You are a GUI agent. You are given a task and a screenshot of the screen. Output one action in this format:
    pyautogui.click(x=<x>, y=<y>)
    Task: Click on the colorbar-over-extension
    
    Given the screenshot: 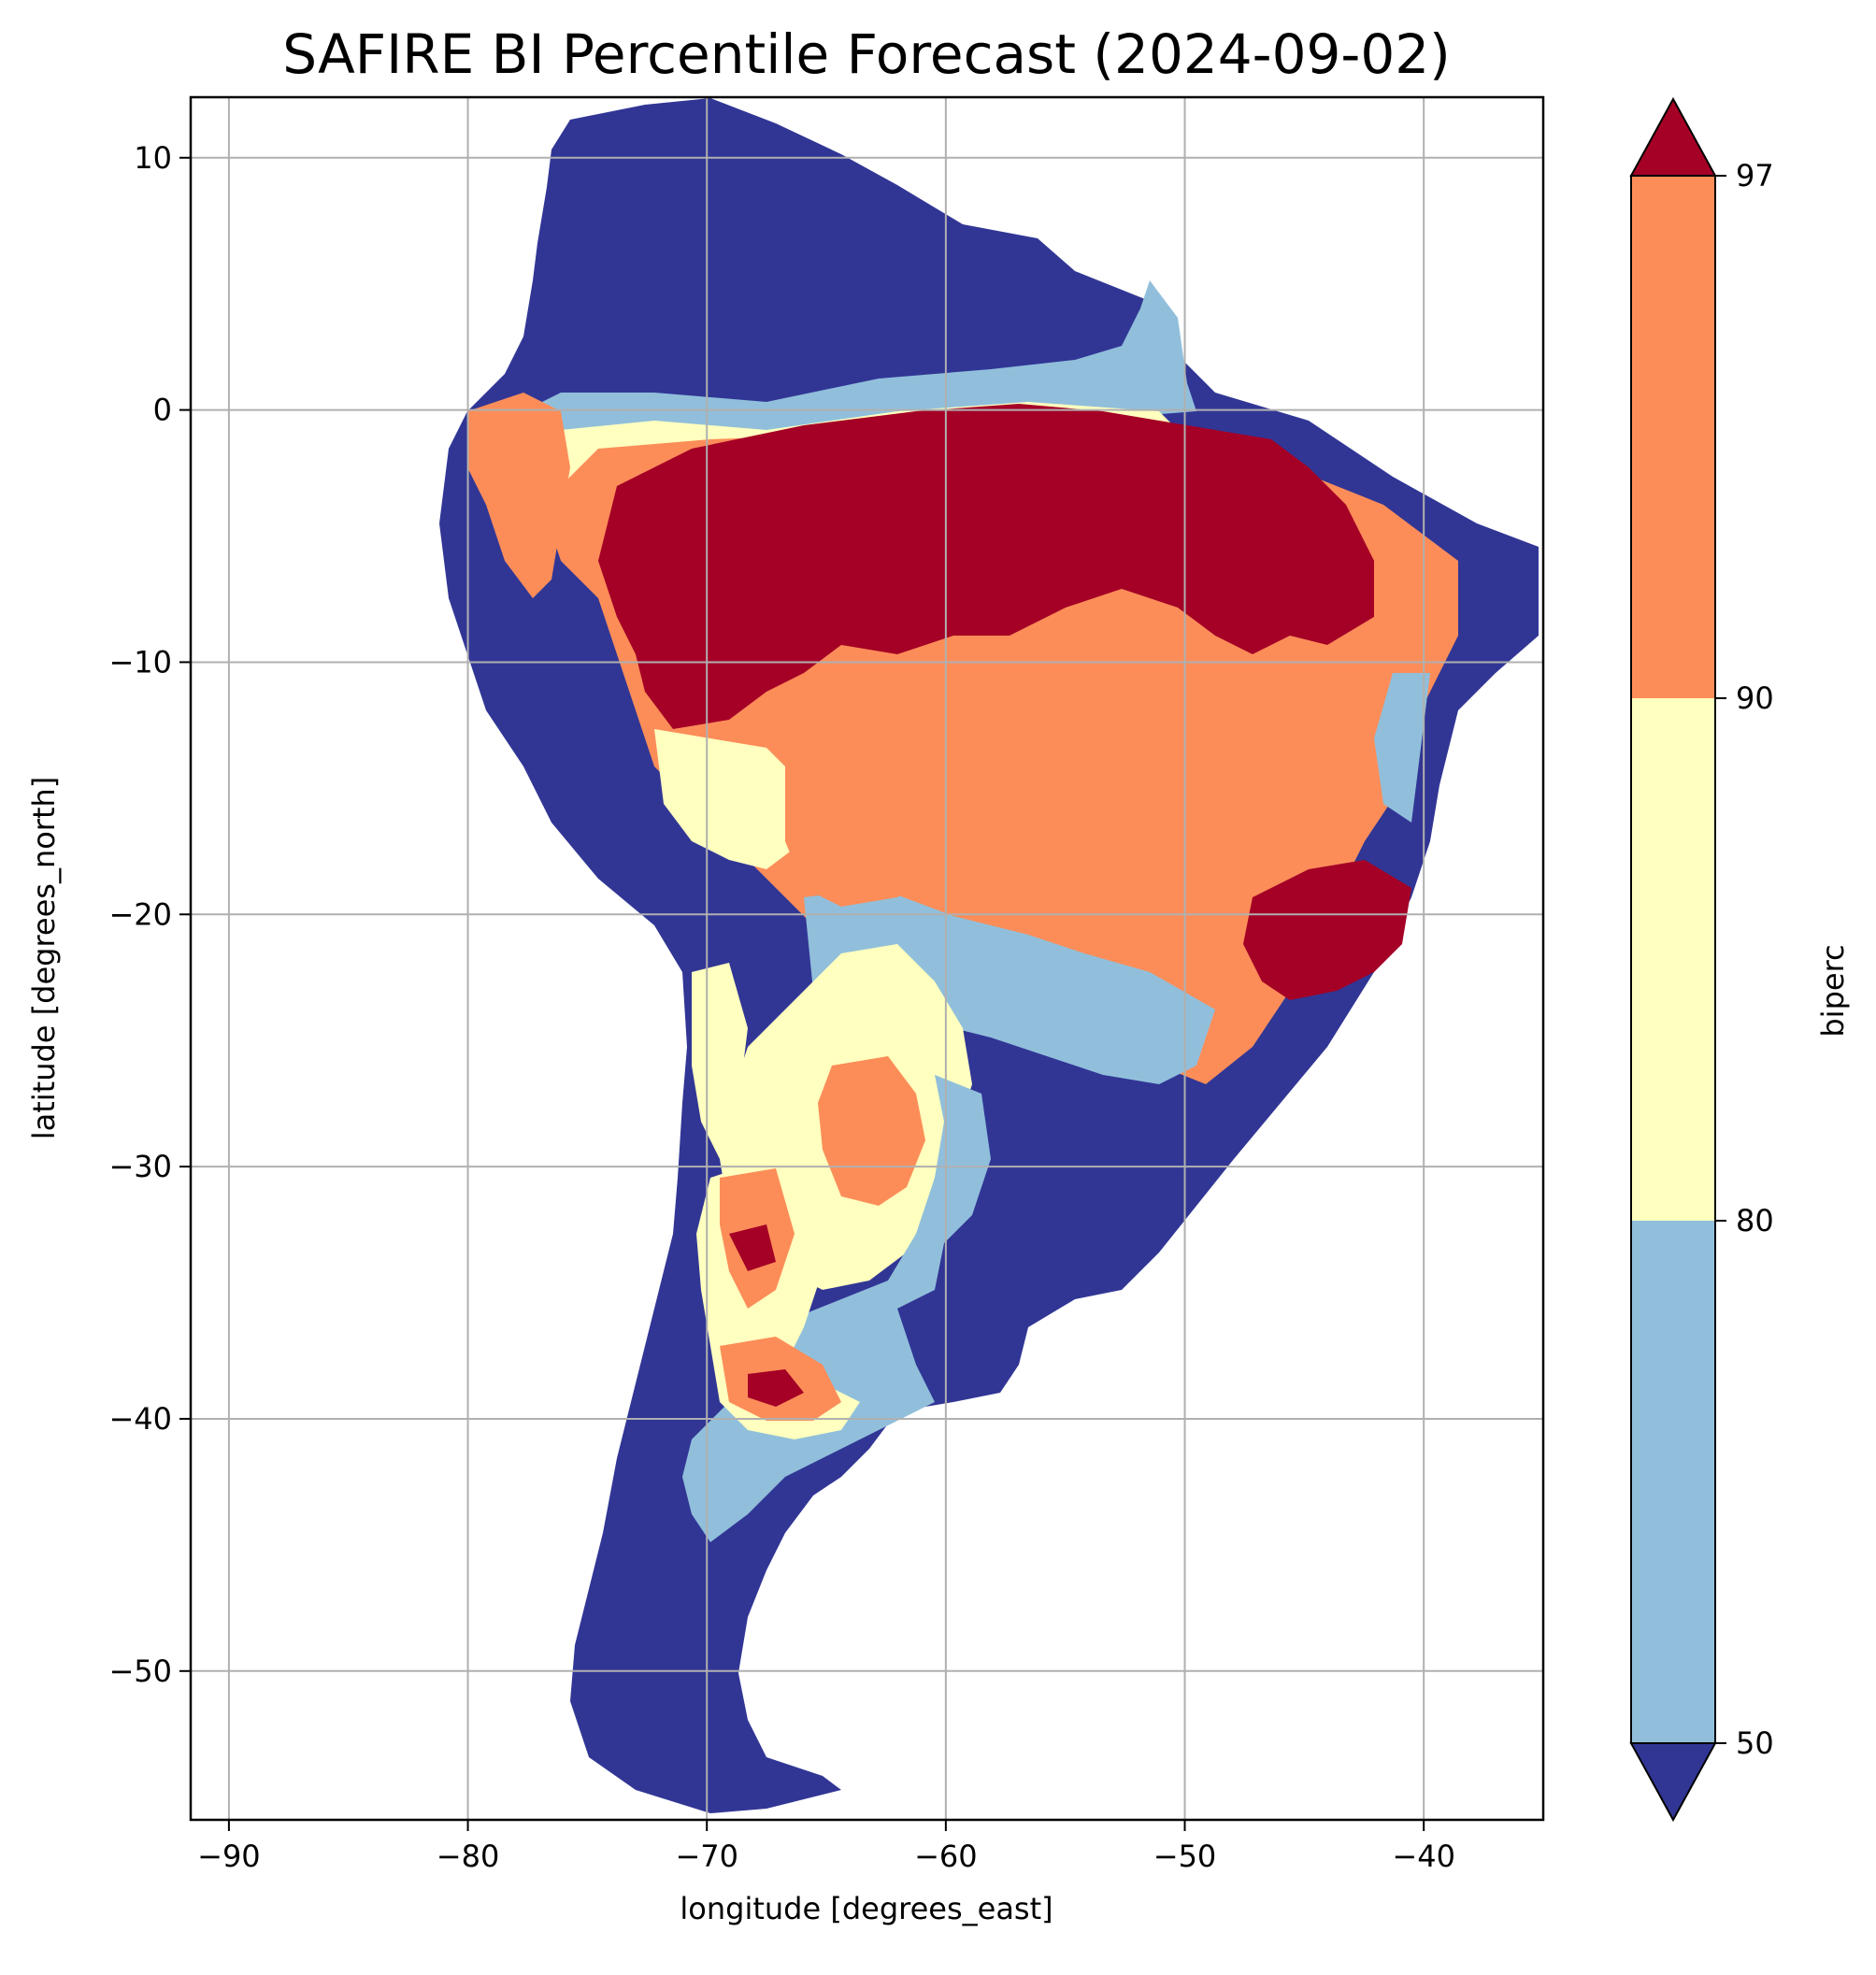 What is the action you would take?
    pyautogui.click(x=1673, y=137)
    